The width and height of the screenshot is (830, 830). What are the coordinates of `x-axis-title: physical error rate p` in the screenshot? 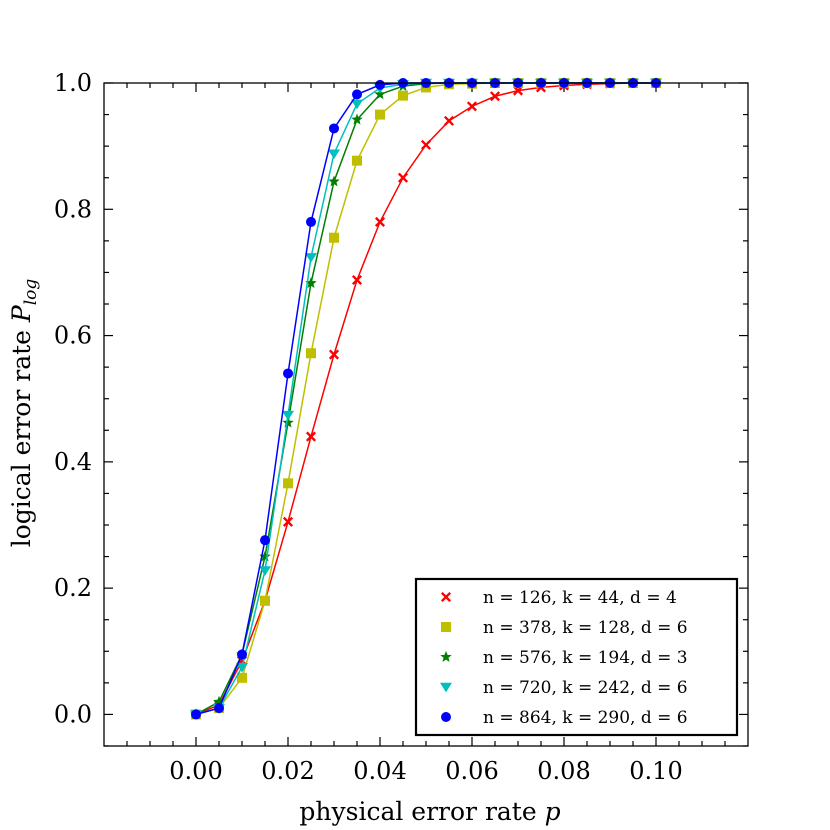 It's located at (429, 811).